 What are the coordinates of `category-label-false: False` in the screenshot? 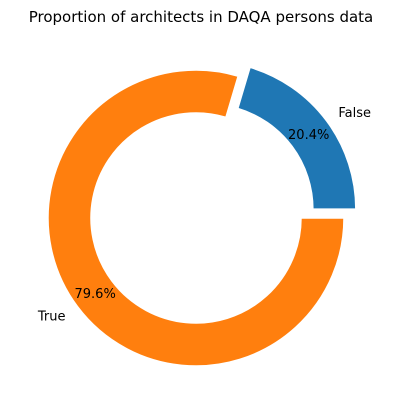 It's located at (354, 113).